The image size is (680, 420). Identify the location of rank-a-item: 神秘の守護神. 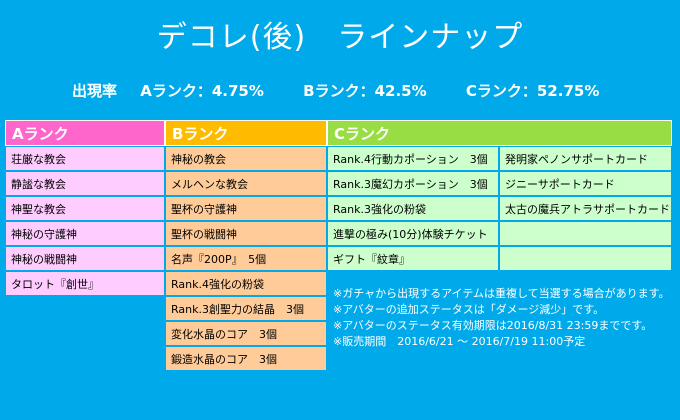
(85, 233).